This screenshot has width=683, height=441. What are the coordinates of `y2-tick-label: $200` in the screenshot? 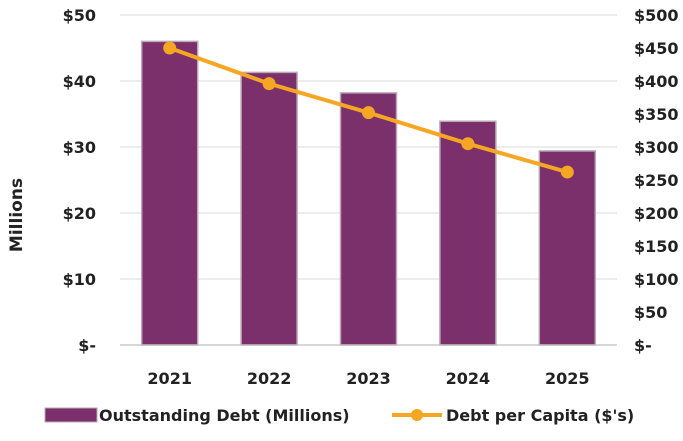 It's located at (656, 213).